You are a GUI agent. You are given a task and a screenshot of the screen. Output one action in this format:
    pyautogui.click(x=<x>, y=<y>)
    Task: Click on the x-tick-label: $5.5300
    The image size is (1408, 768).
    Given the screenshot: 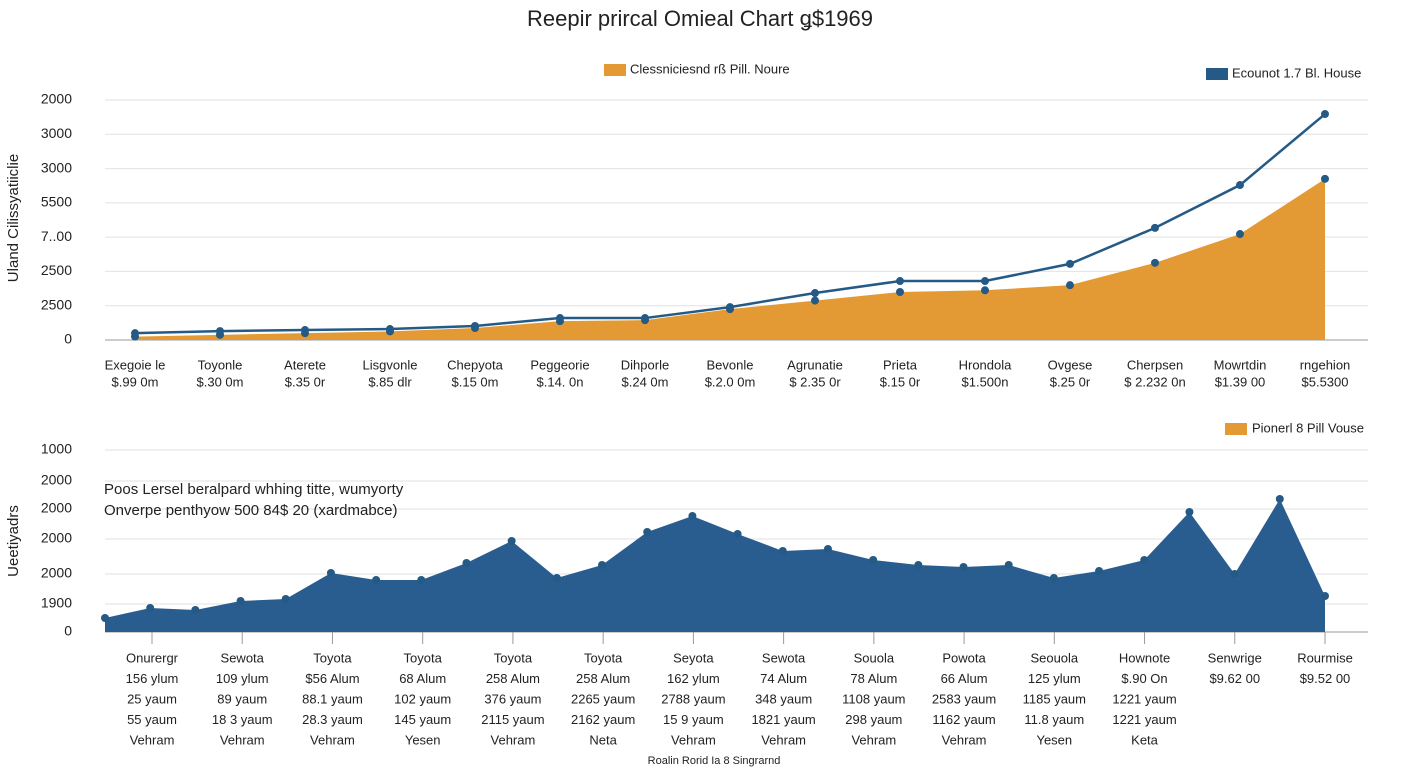 What is the action you would take?
    pyautogui.click(x=1325, y=381)
    